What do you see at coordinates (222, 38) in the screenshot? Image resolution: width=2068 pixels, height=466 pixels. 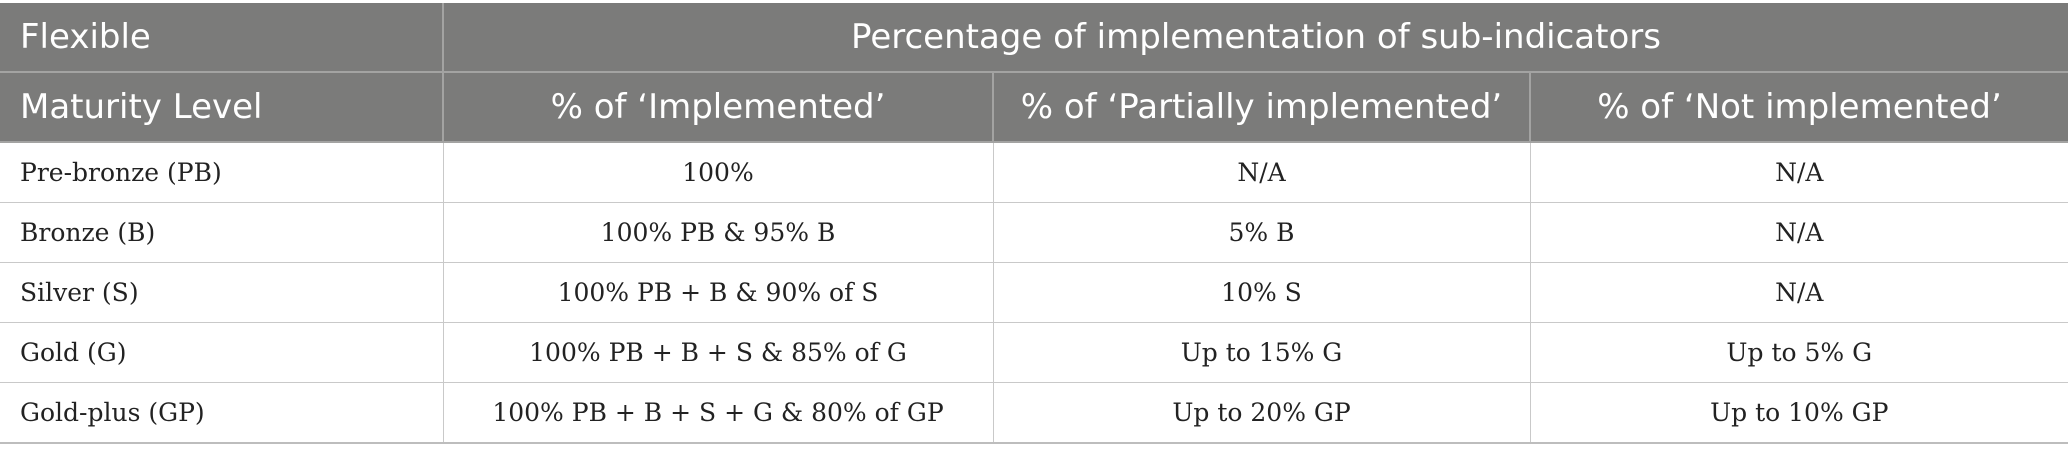 I see `header-flexible: Flexible` at bounding box center [222, 38].